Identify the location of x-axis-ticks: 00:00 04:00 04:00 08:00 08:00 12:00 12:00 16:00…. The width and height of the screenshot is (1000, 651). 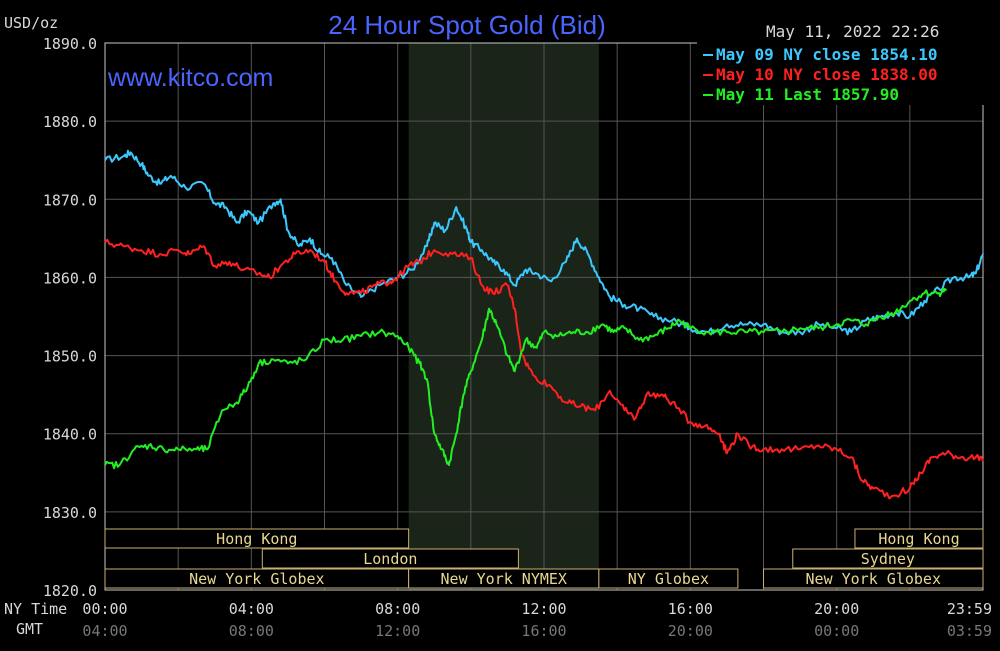
(537, 620).